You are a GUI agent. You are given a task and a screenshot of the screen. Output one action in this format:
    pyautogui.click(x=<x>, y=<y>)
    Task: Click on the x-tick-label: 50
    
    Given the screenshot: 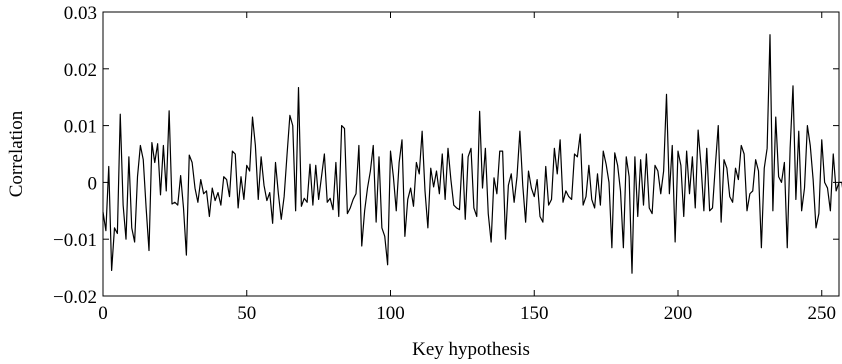 What is the action you would take?
    pyautogui.click(x=246, y=313)
    